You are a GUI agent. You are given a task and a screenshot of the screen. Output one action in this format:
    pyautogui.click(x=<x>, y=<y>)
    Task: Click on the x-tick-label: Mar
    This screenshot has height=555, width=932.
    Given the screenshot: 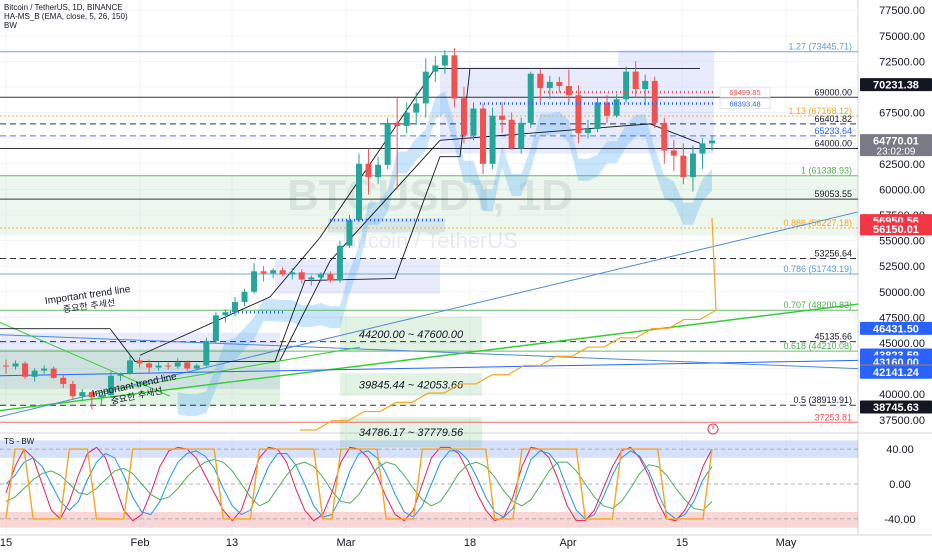 What is the action you would take?
    pyautogui.click(x=346, y=543)
    